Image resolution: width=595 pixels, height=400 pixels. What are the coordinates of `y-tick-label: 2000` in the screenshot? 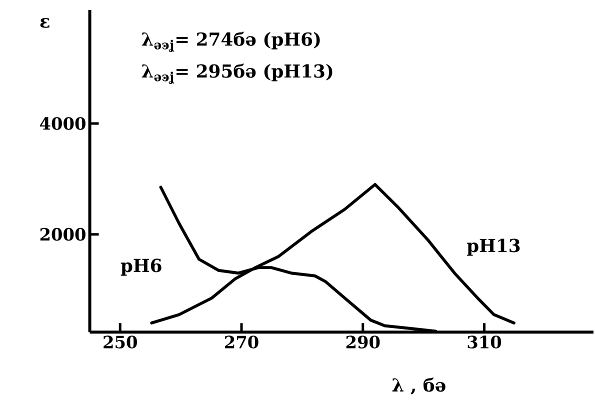 It's located at (63, 234).